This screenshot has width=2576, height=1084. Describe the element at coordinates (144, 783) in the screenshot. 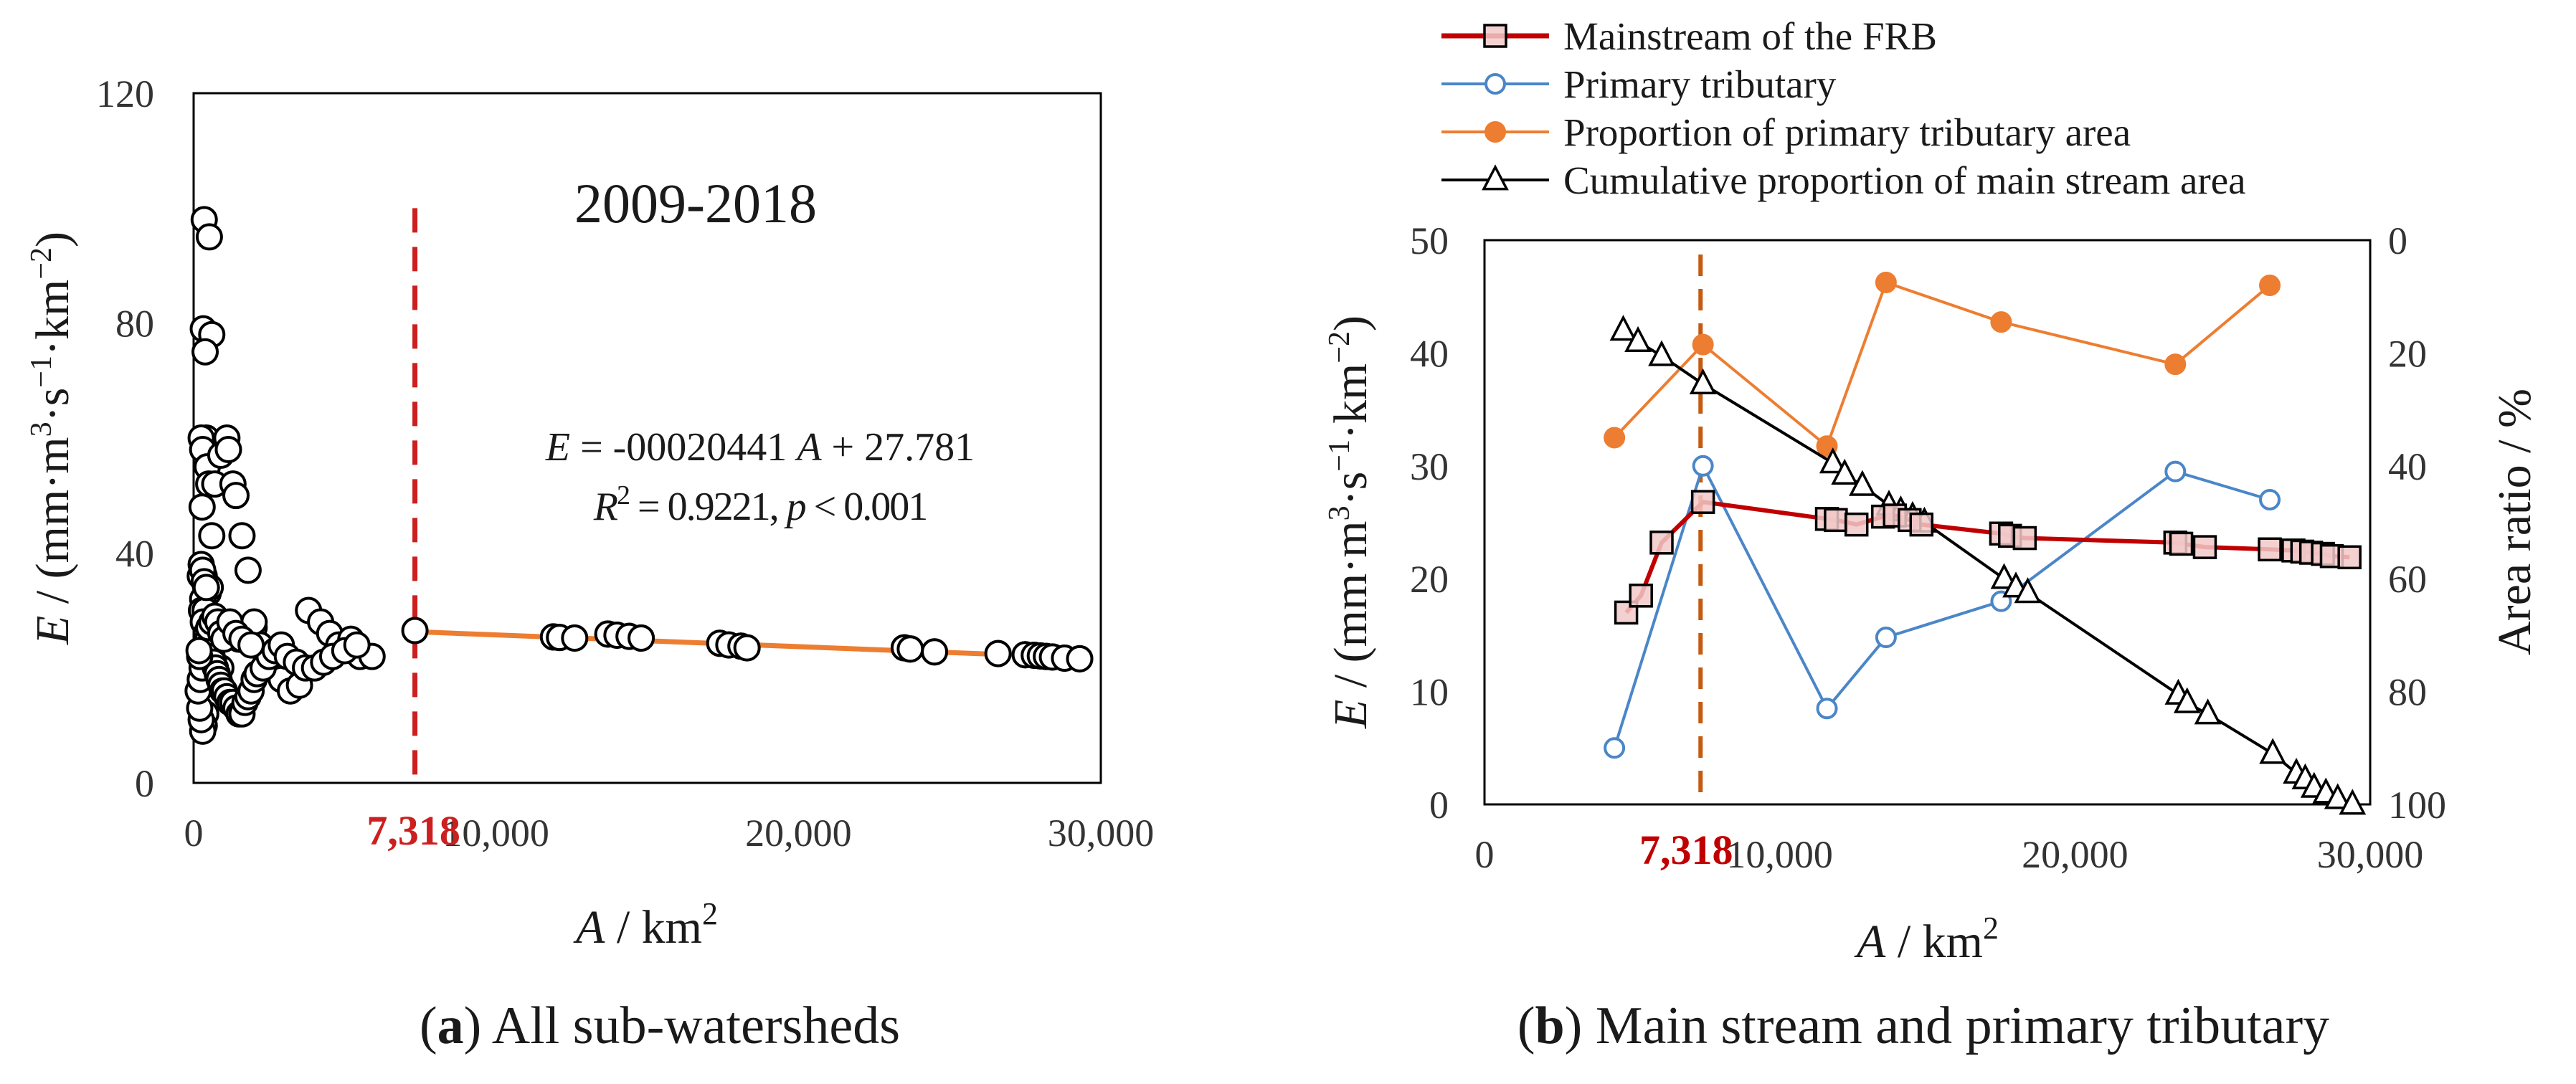

I see `panel-a-y-tick-label: 0` at that location.